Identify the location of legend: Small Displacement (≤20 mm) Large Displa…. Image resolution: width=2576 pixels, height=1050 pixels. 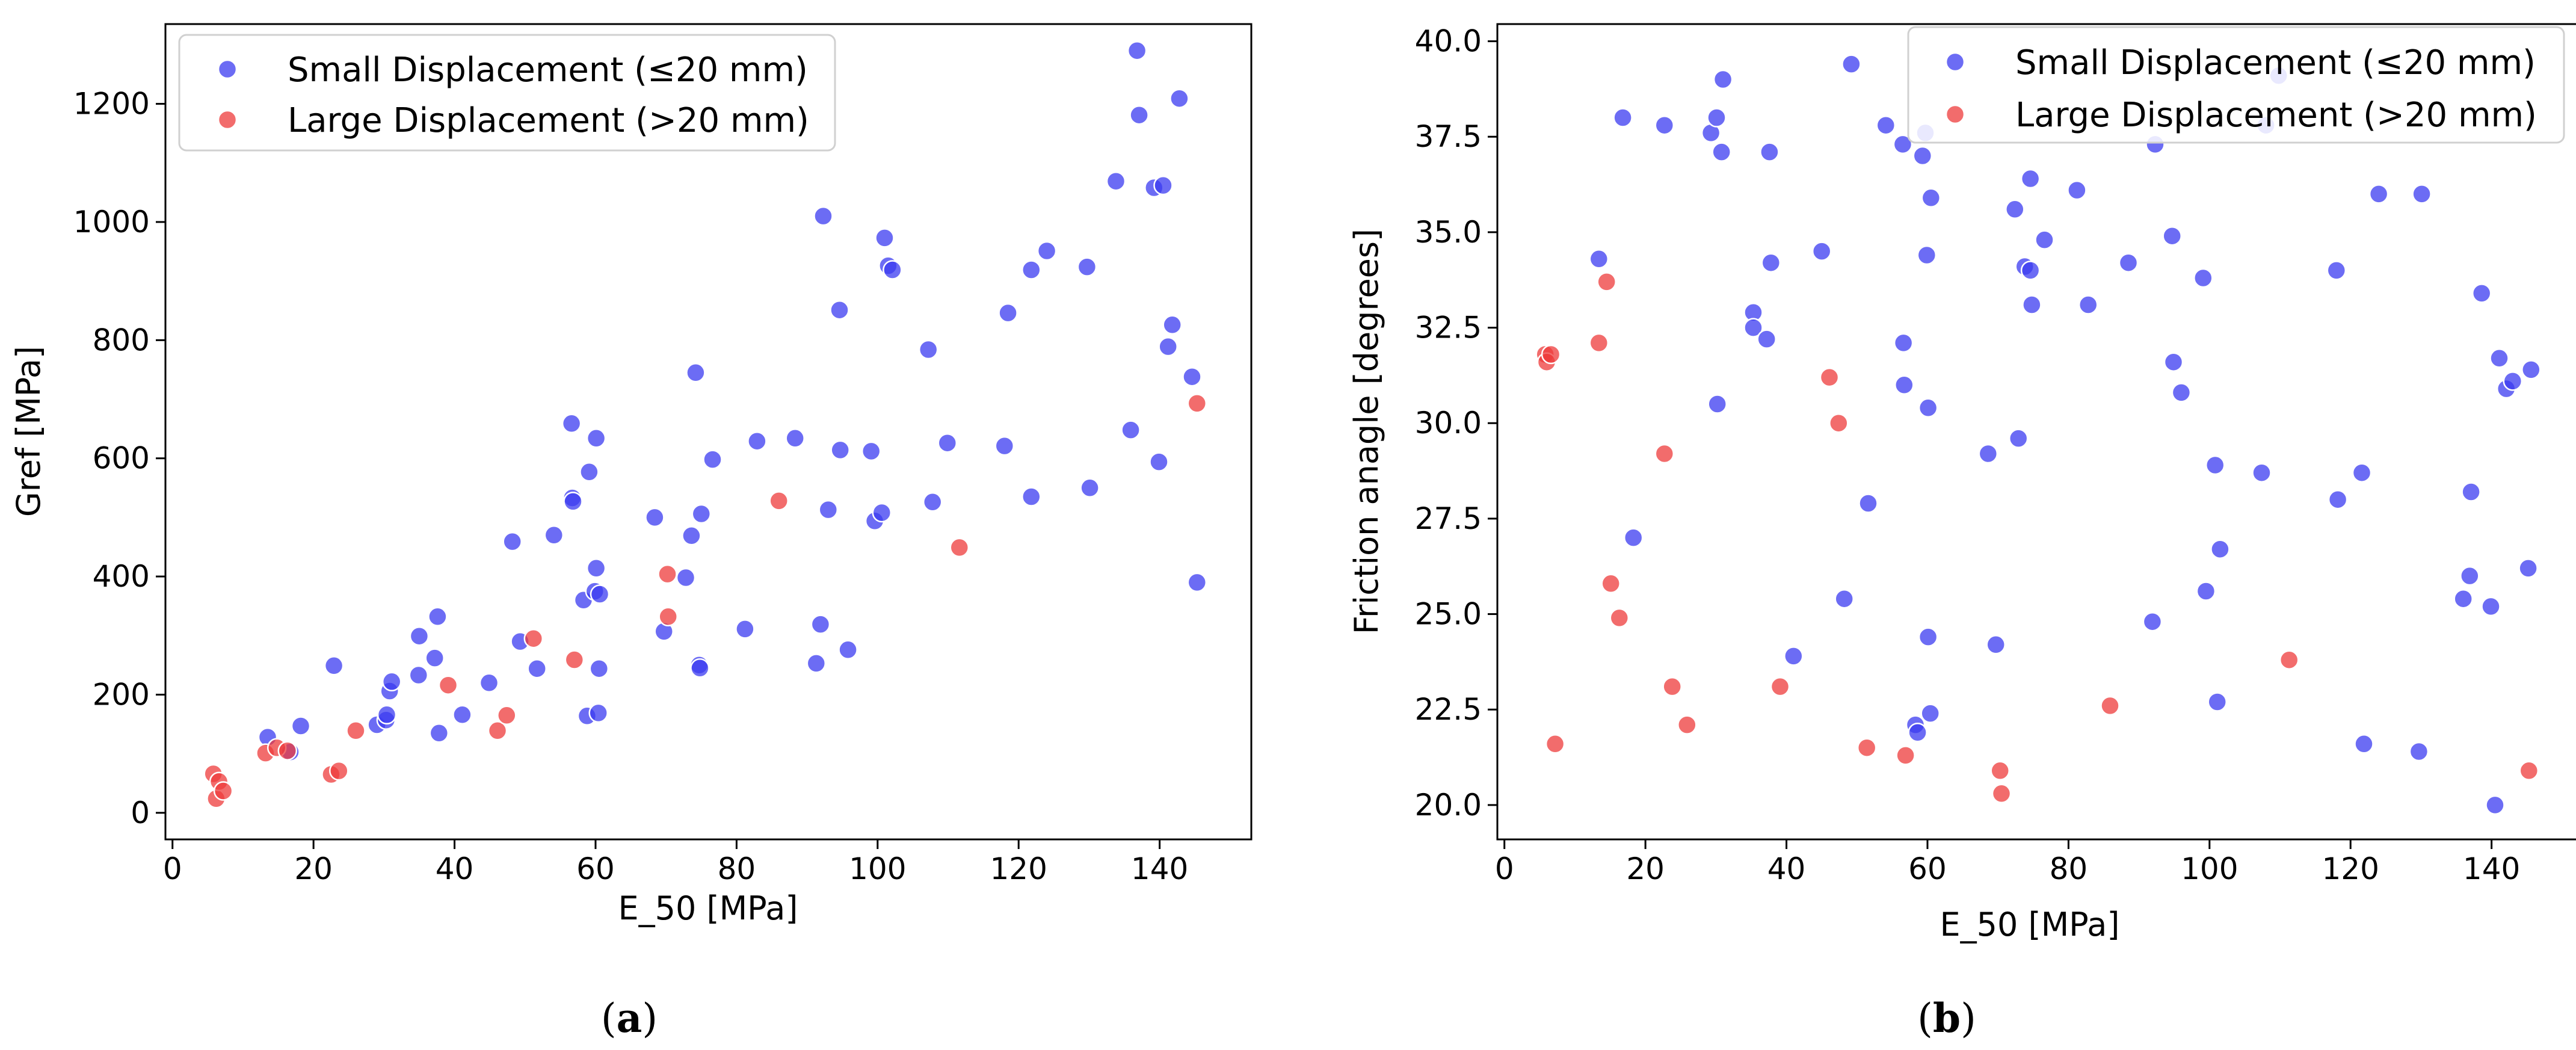
(507, 93).